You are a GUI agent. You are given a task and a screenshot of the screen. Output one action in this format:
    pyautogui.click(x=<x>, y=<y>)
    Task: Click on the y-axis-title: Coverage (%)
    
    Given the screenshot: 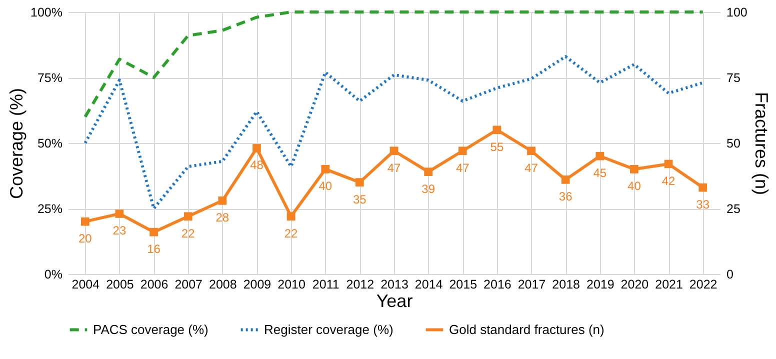 What is the action you would take?
    pyautogui.click(x=16, y=144)
    